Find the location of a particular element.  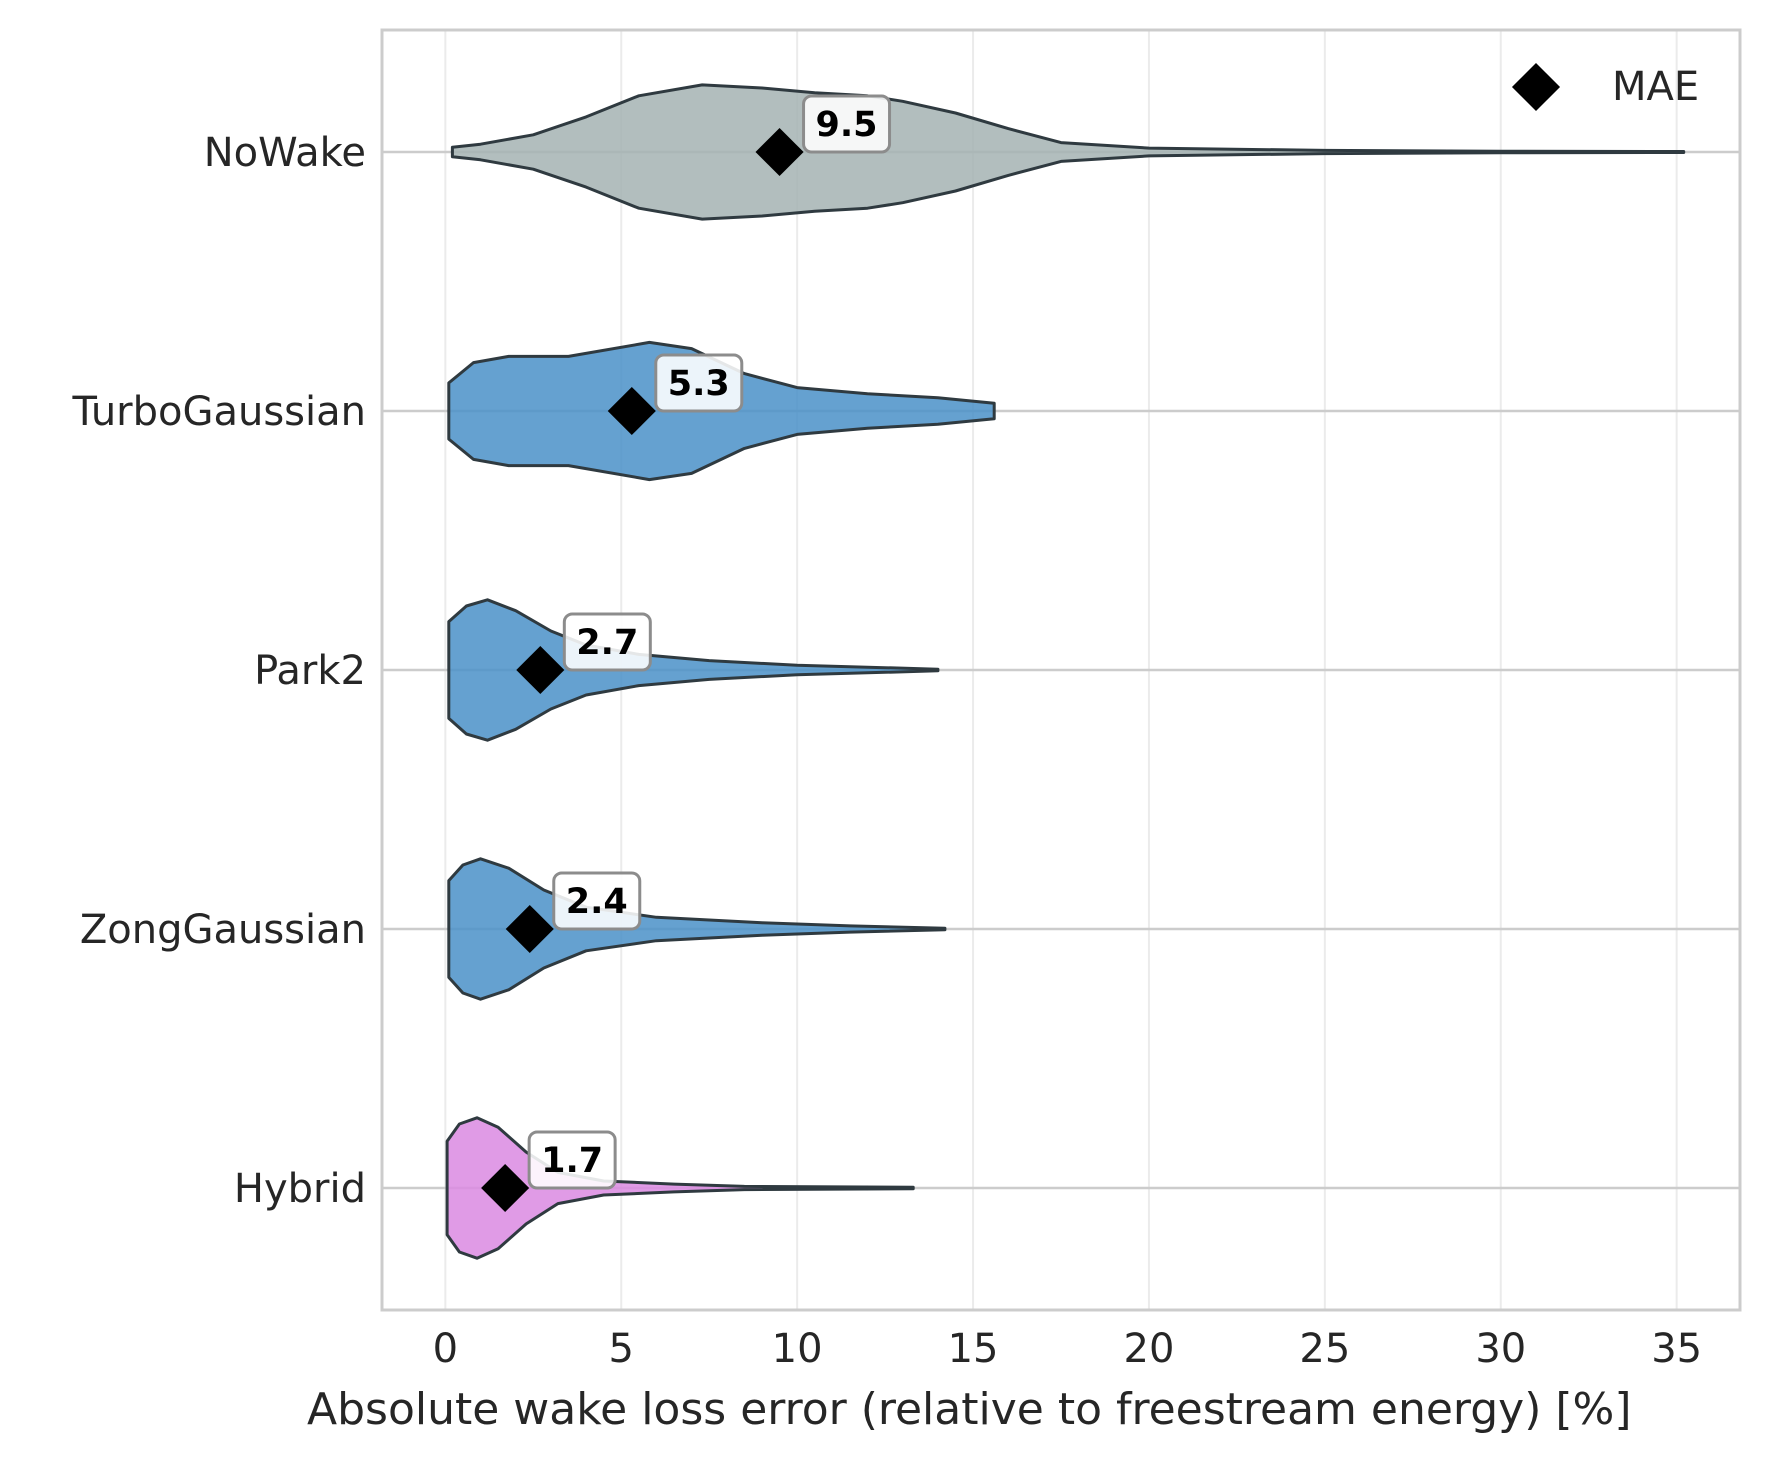

mae-label-box-NoWake is located at coordinates (847, 124).